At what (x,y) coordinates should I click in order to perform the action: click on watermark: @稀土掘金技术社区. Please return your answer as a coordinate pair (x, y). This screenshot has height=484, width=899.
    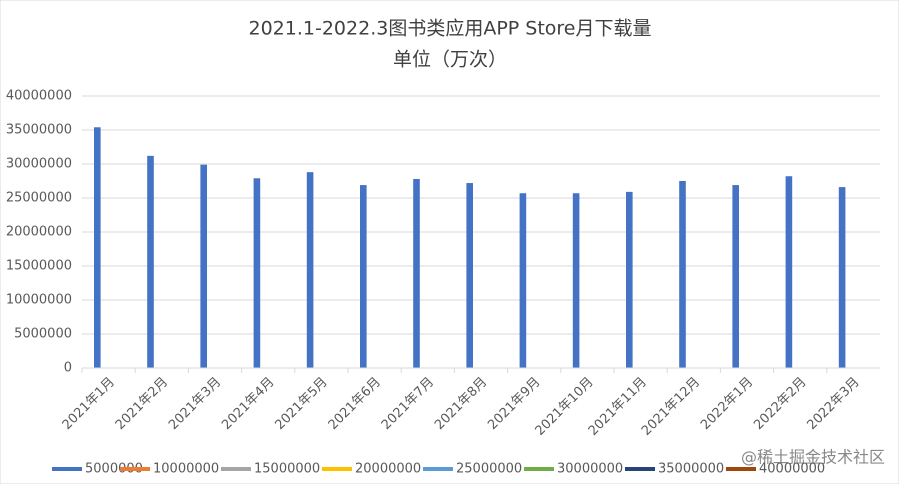
    Looking at the image, I should click on (813, 457).